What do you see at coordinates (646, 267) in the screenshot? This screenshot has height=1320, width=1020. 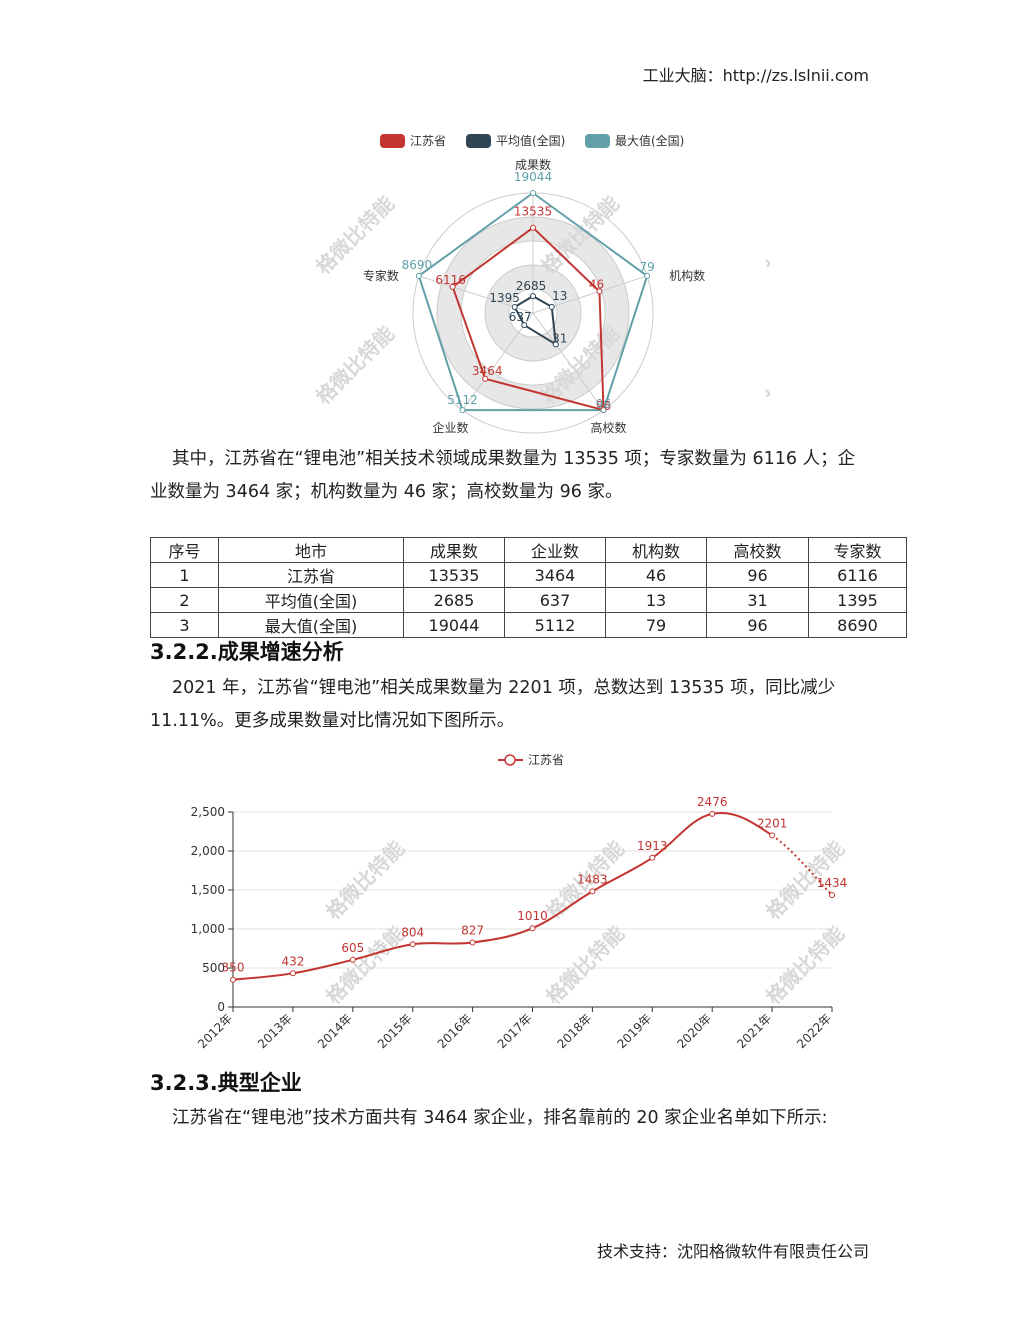 I see `radar-value-label: 79` at bounding box center [646, 267].